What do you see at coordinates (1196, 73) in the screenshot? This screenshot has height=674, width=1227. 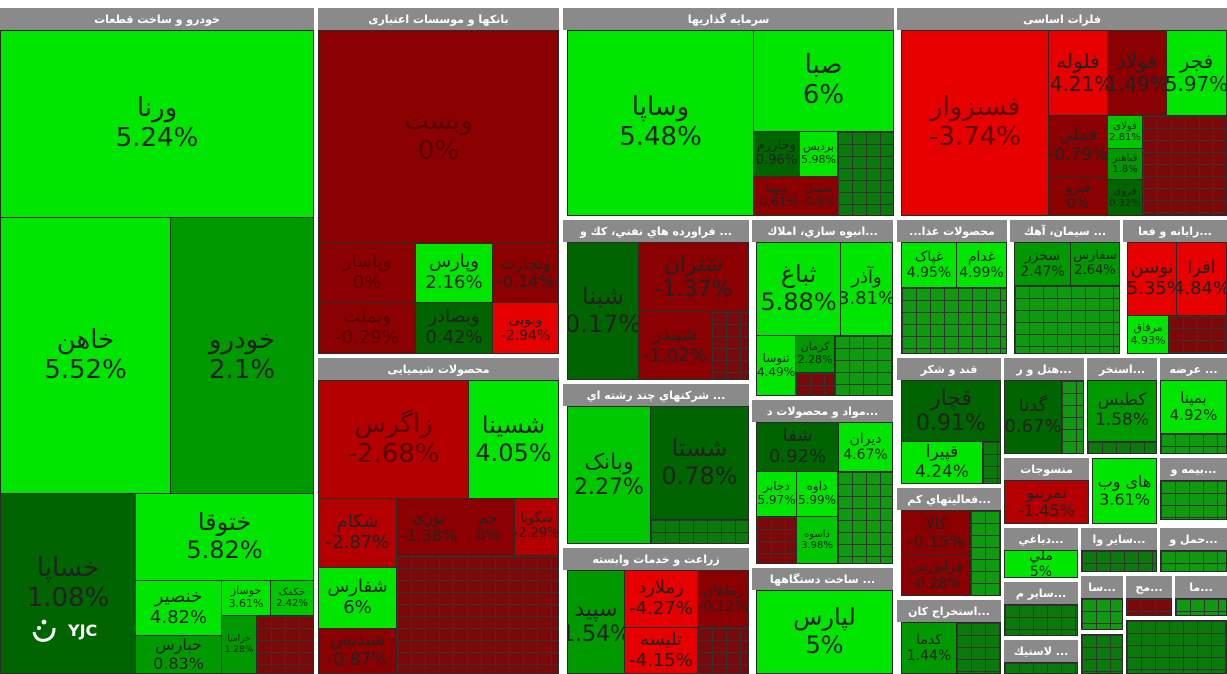 I see `stock-tile: فجر 5.97%` at bounding box center [1196, 73].